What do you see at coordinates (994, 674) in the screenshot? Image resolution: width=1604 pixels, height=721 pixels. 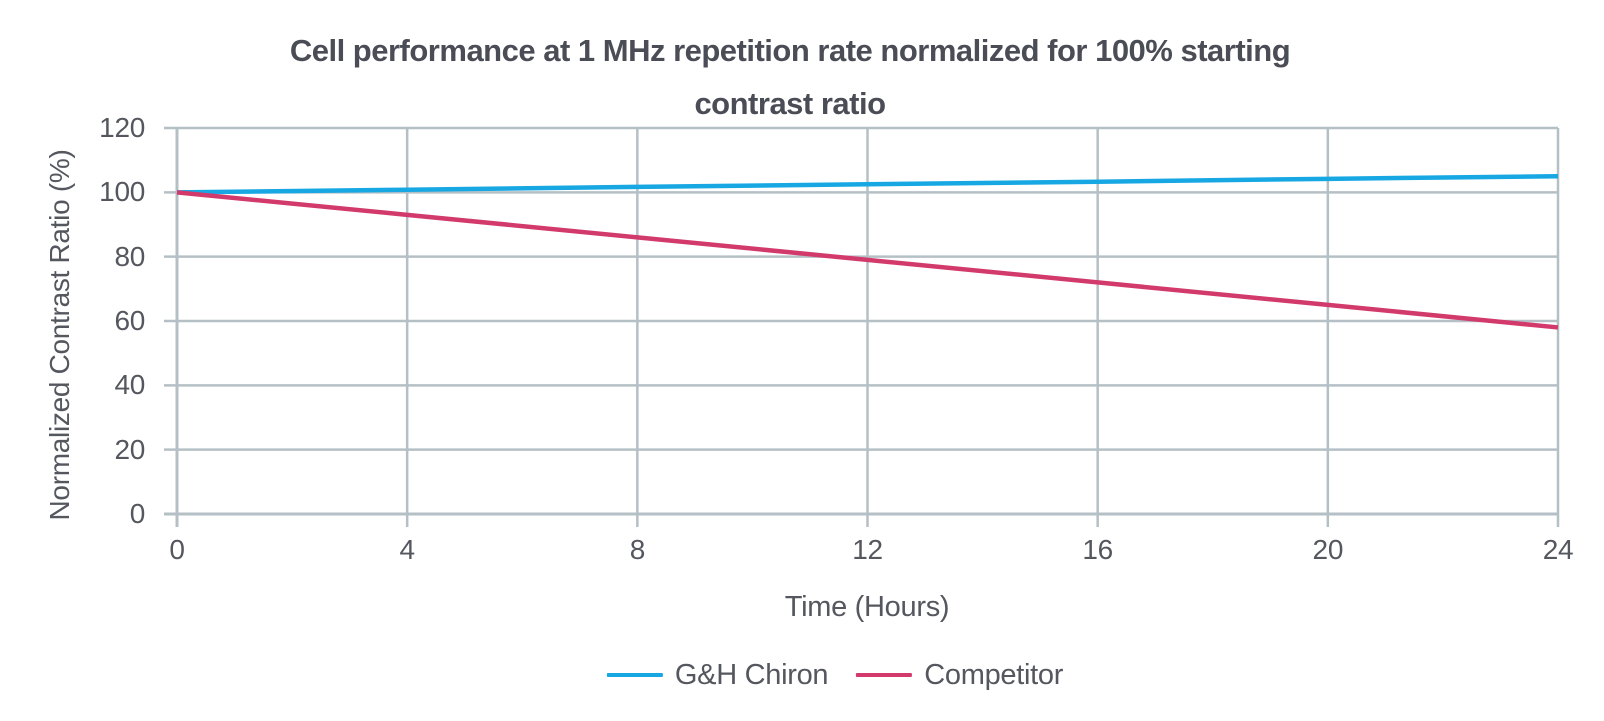 I see `legend-label-competitor: Competitor` at bounding box center [994, 674].